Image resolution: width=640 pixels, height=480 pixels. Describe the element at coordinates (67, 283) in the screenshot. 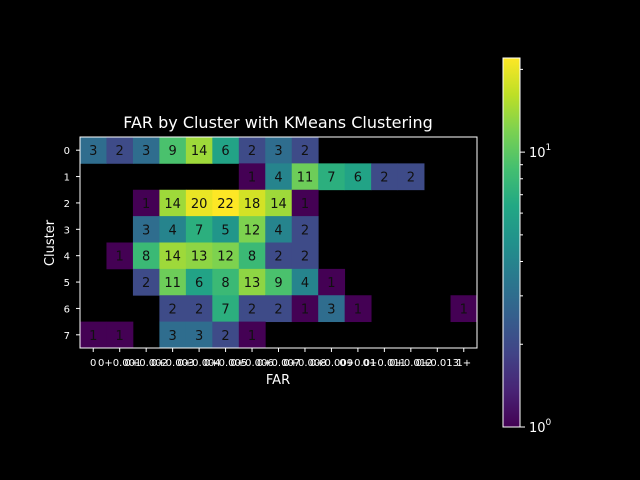

I see `y-tick-label: 5` at that location.